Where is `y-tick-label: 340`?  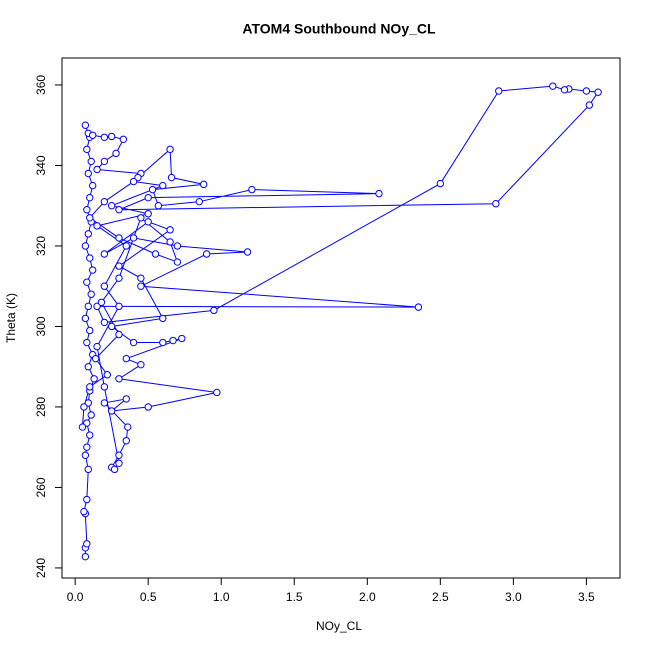
y-tick-label: 340 is located at coordinates (41, 165).